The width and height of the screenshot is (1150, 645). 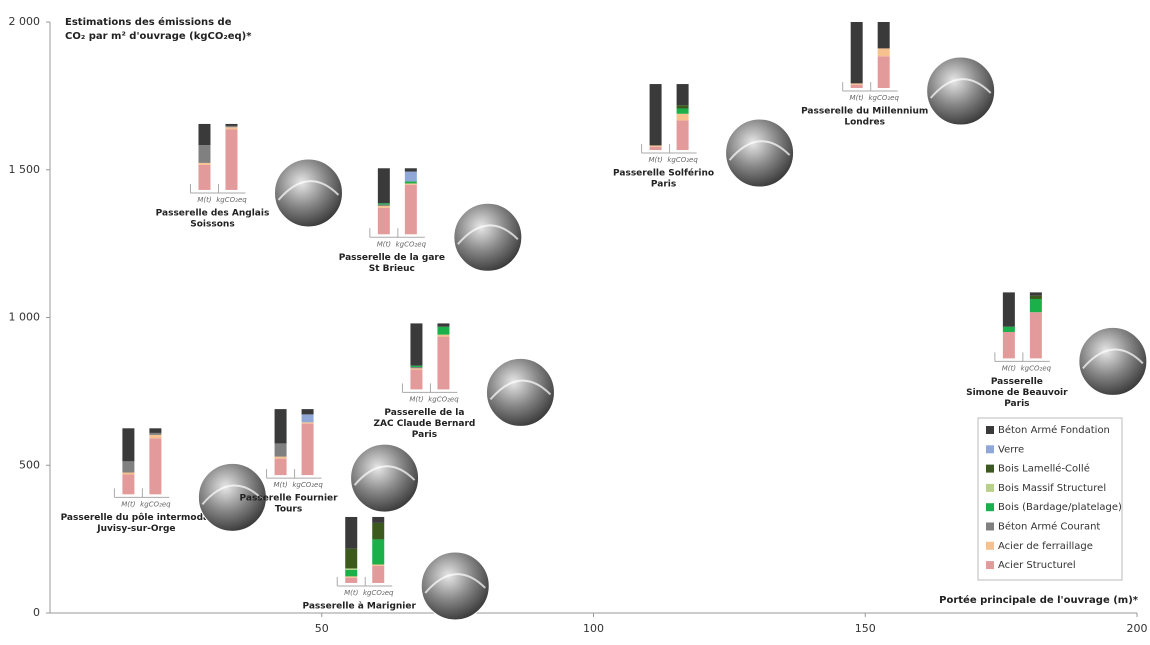 I want to click on bridge-name: Simone de Beauvoir, so click(x=1017, y=393).